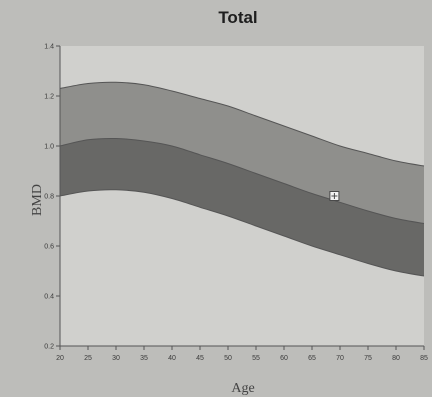  Describe the element at coordinates (340, 358) in the screenshot. I see `x-tick-label: 70` at that location.